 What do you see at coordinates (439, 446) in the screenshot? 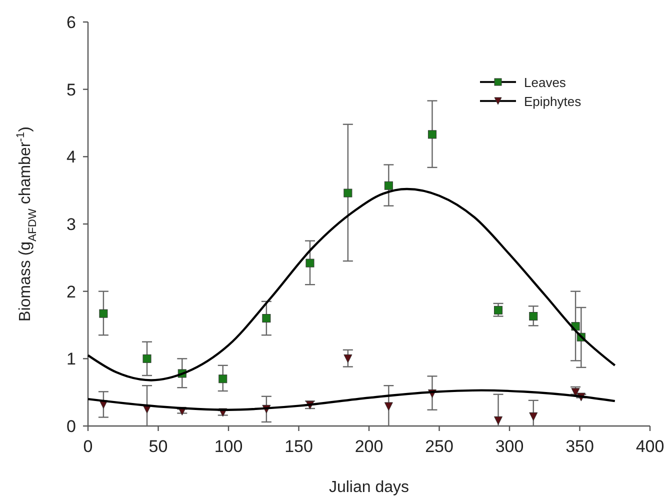
I see `x-tick-label: 250` at bounding box center [439, 446].